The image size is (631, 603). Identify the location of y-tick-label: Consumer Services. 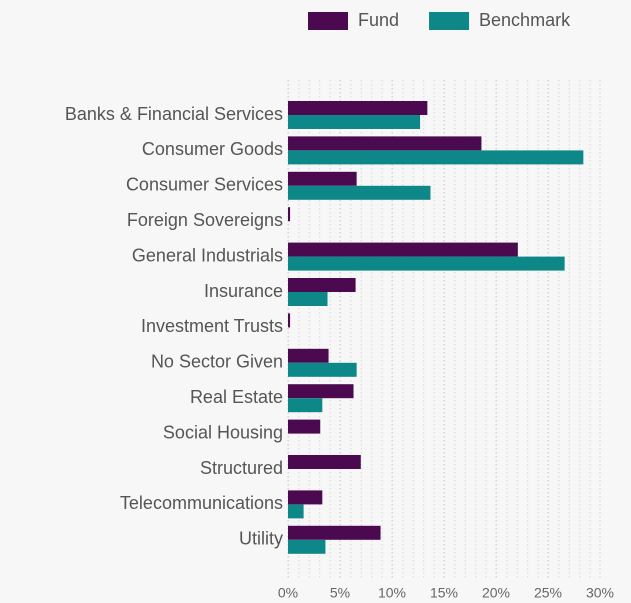
(204, 185).